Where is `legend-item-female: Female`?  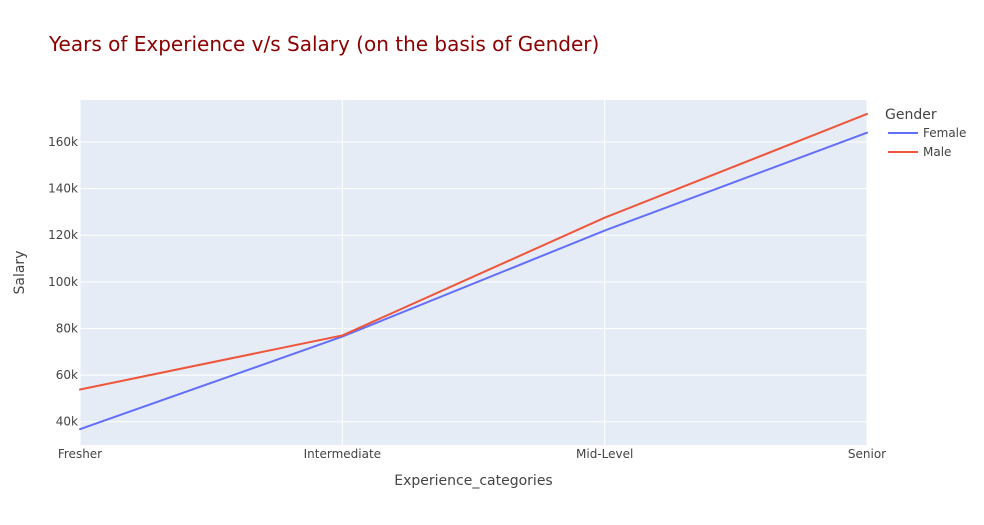
legend-item-female: Female is located at coordinates (927, 133).